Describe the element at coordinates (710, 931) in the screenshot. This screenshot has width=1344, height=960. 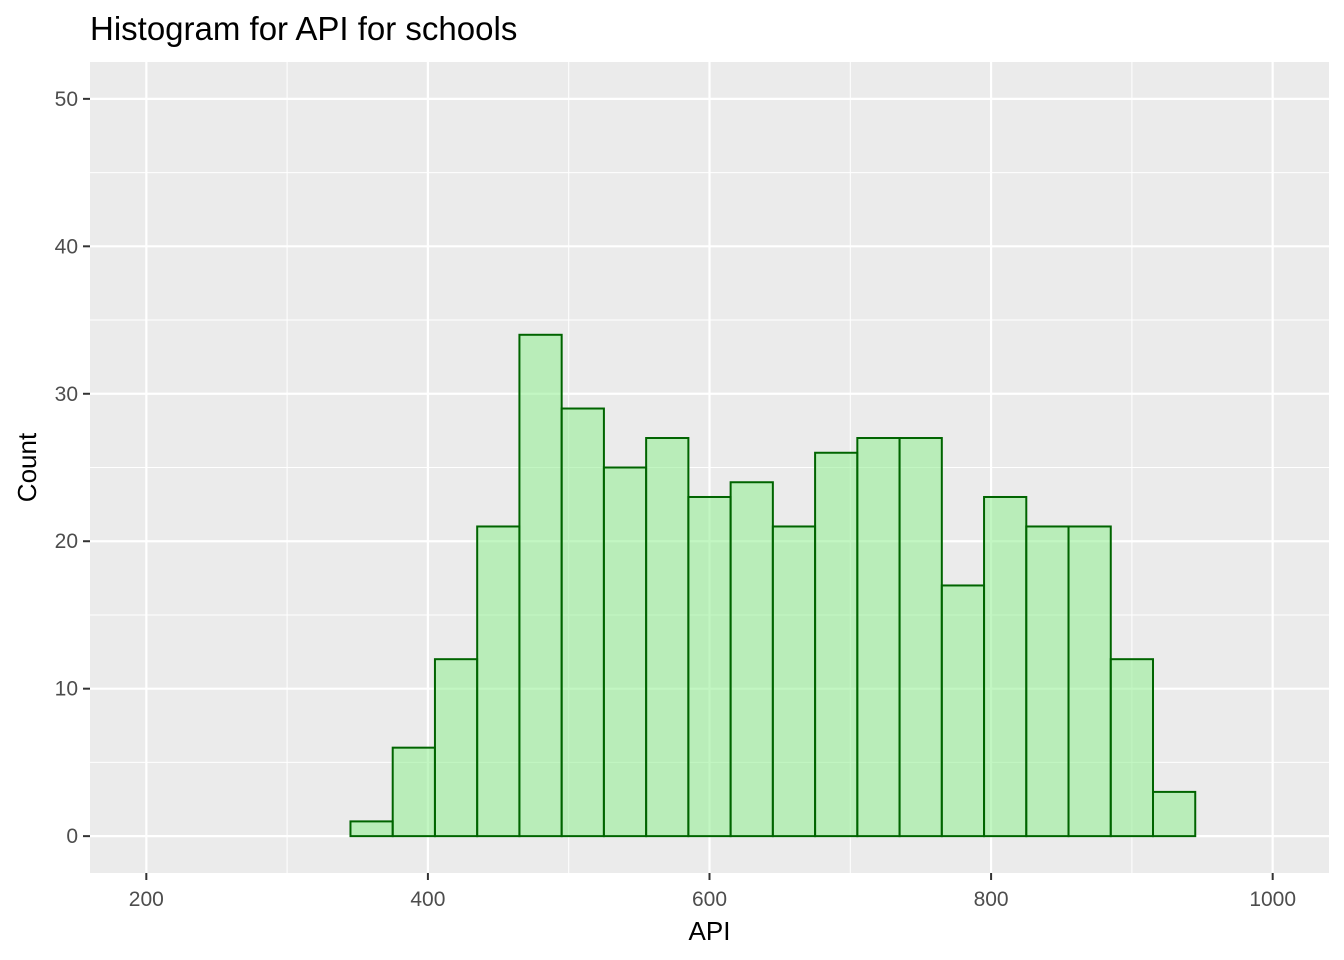
I see `x-axis-title: API` at that location.